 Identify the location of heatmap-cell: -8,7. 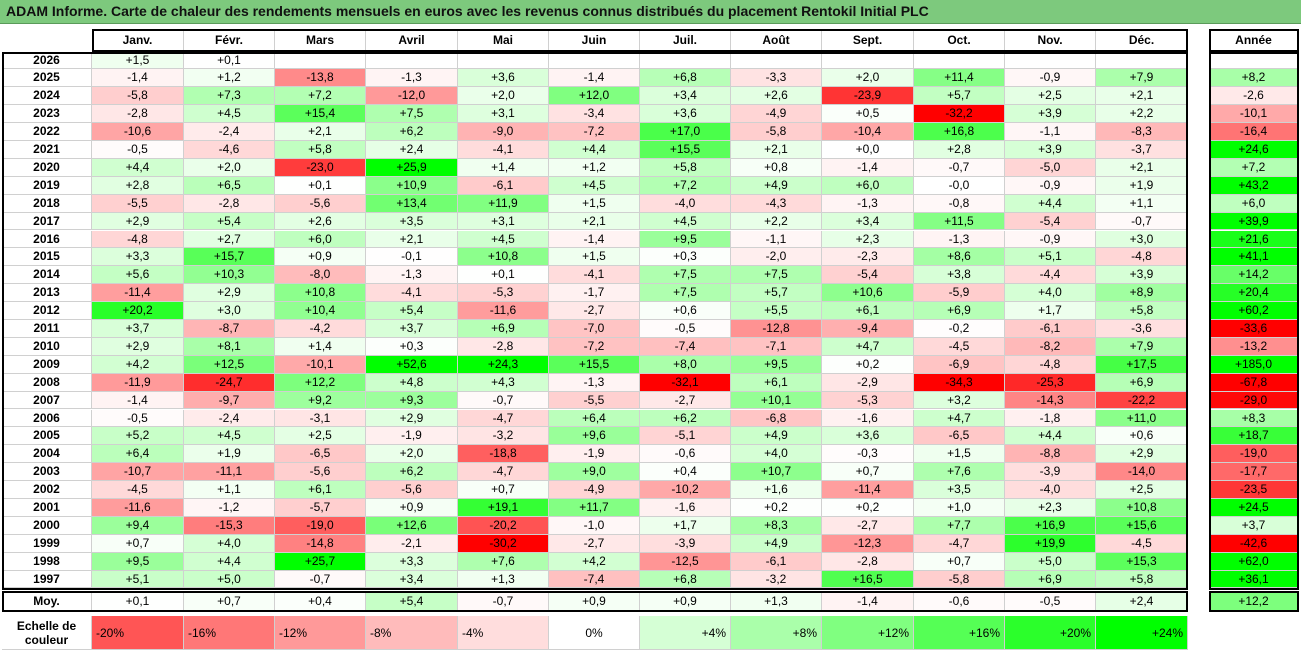
(229, 329).